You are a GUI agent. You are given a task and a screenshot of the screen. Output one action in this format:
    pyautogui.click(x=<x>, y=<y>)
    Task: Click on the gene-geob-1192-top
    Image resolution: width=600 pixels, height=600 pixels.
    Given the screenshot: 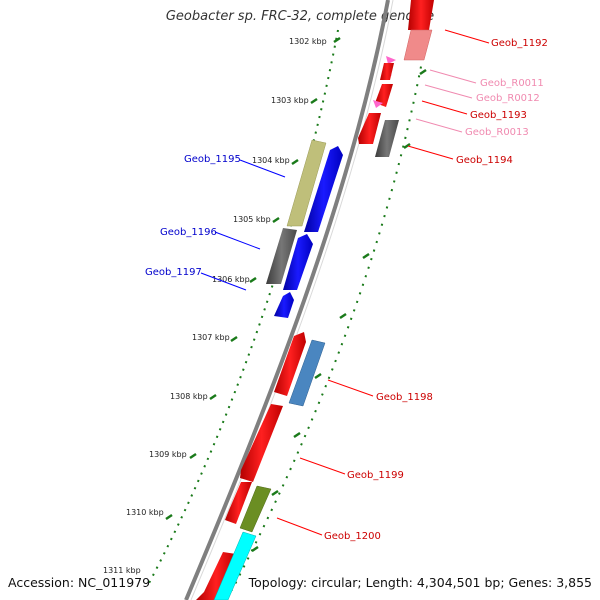 What is the action you would take?
    pyautogui.click(x=421, y=15)
    